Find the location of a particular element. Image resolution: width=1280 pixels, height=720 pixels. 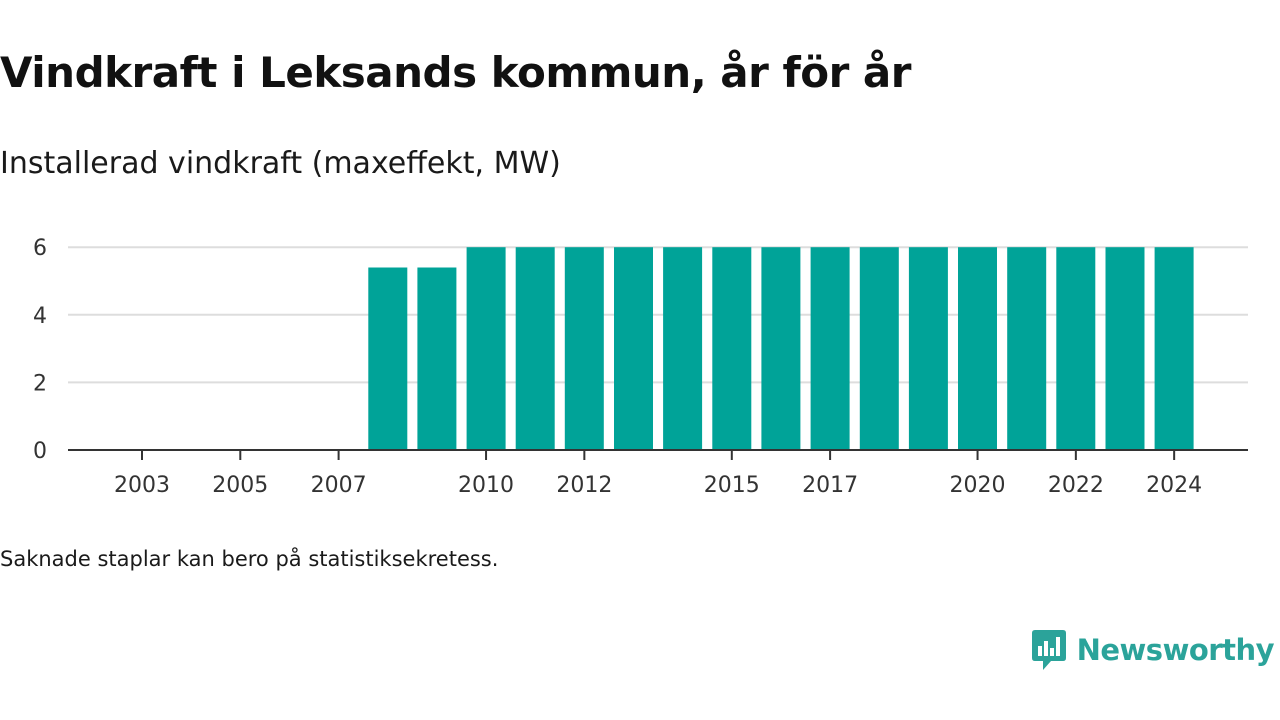

x-tick-label: 2005 is located at coordinates (240, 485).